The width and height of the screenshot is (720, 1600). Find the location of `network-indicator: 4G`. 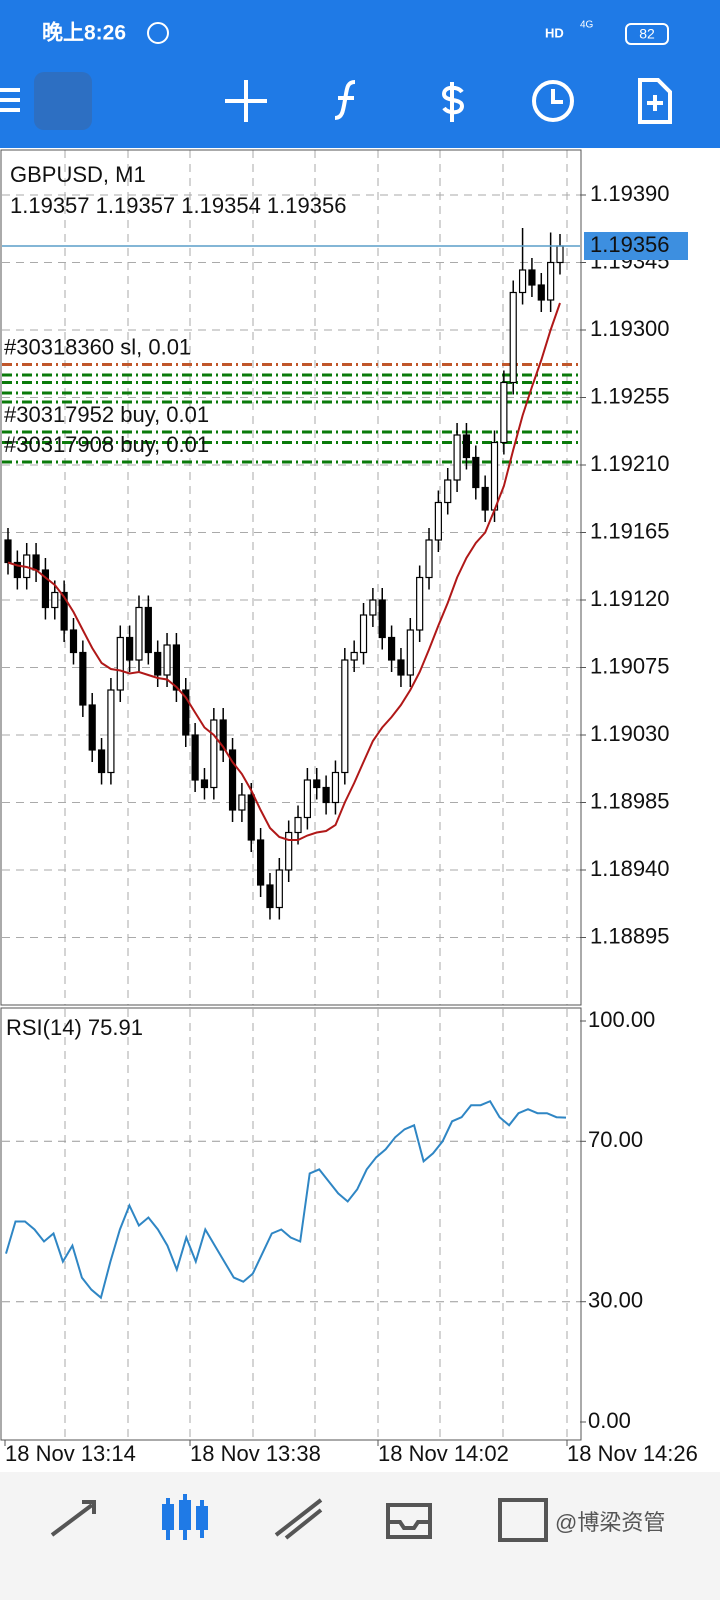

network-indicator: 4G is located at coordinates (587, 25).